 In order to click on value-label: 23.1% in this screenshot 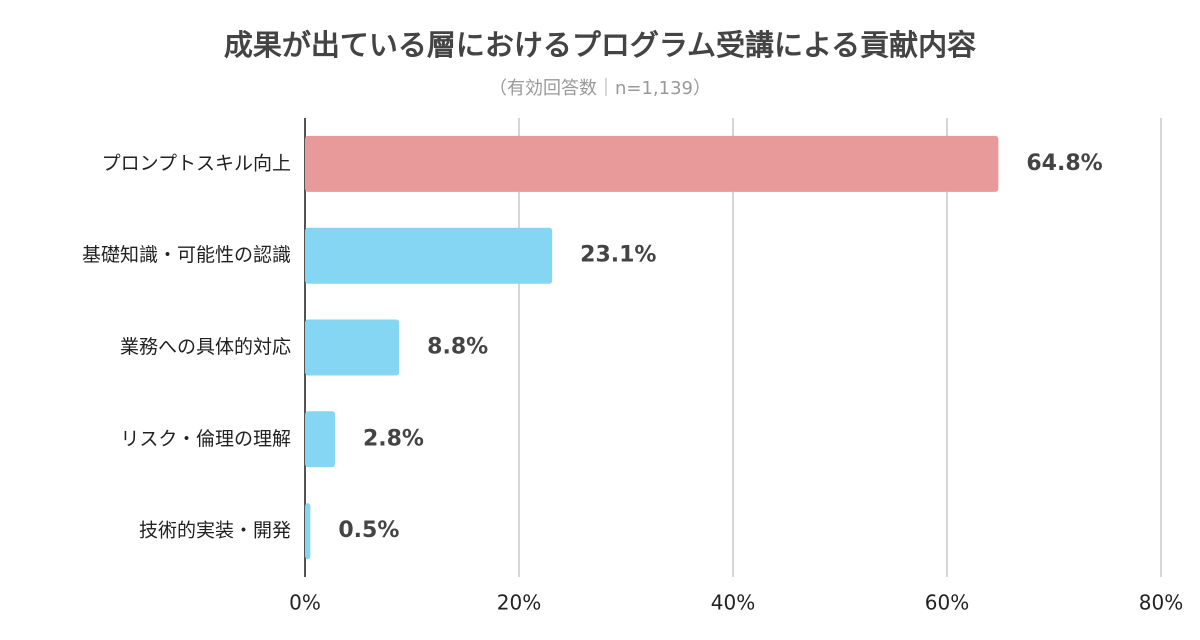, I will do `click(618, 255)`.